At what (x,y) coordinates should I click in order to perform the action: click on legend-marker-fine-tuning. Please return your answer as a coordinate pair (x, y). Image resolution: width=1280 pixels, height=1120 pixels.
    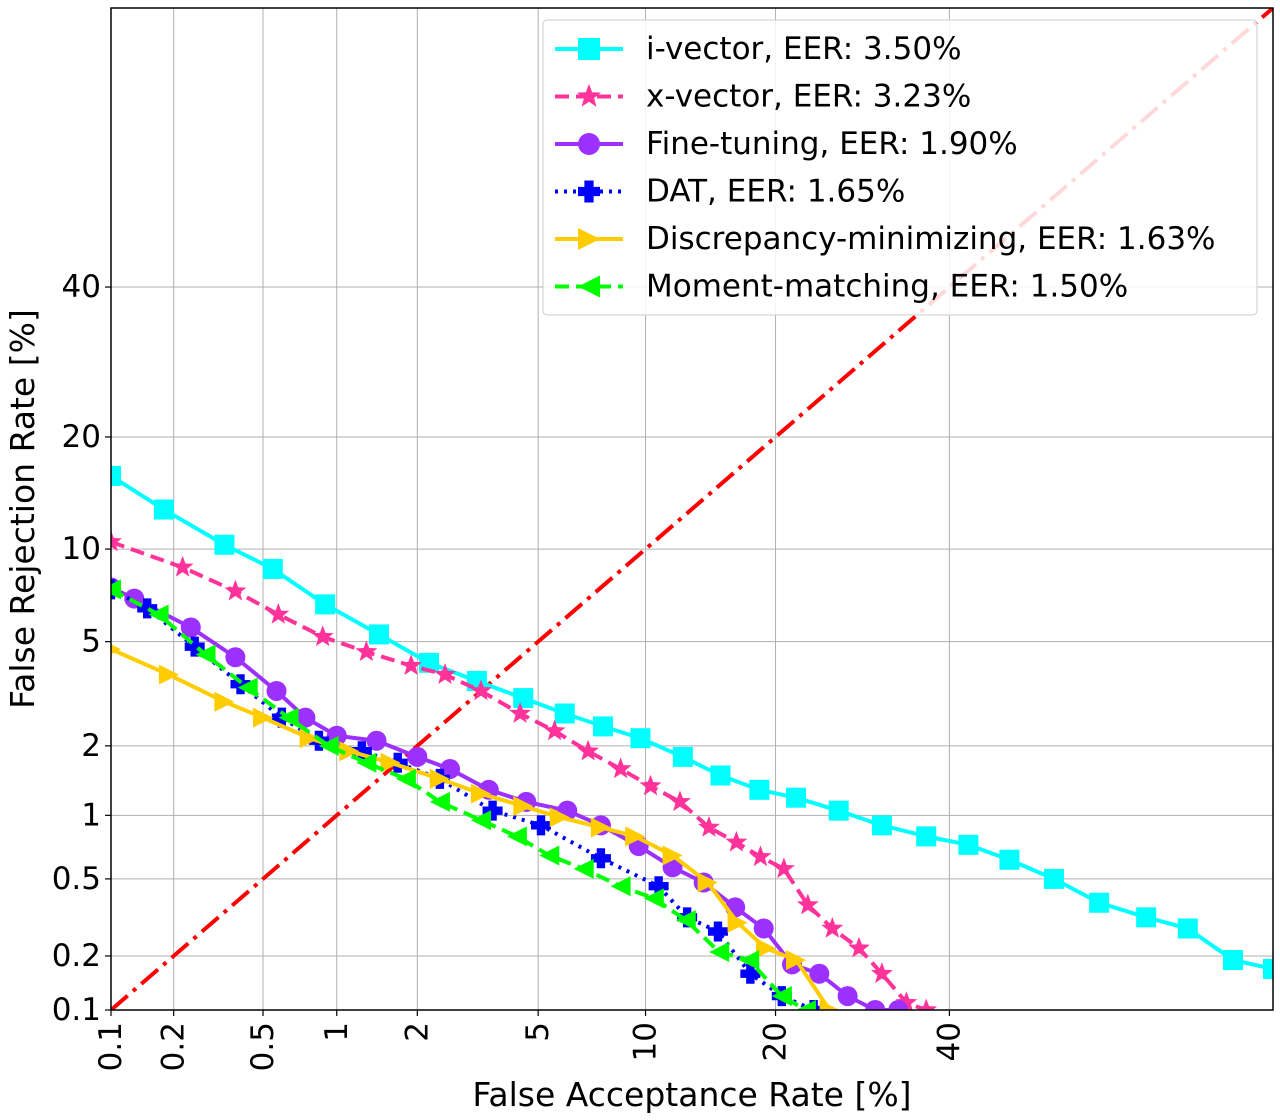
    Looking at the image, I should click on (589, 144).